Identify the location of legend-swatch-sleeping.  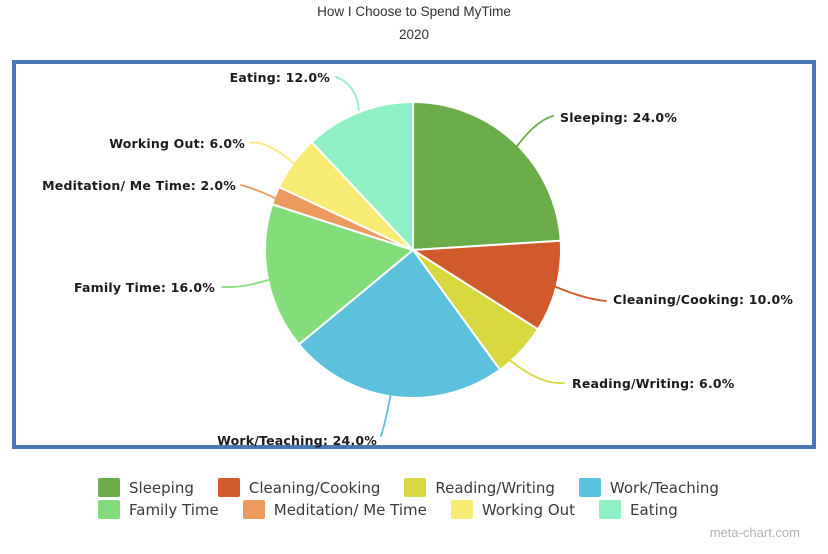
(109, 487).